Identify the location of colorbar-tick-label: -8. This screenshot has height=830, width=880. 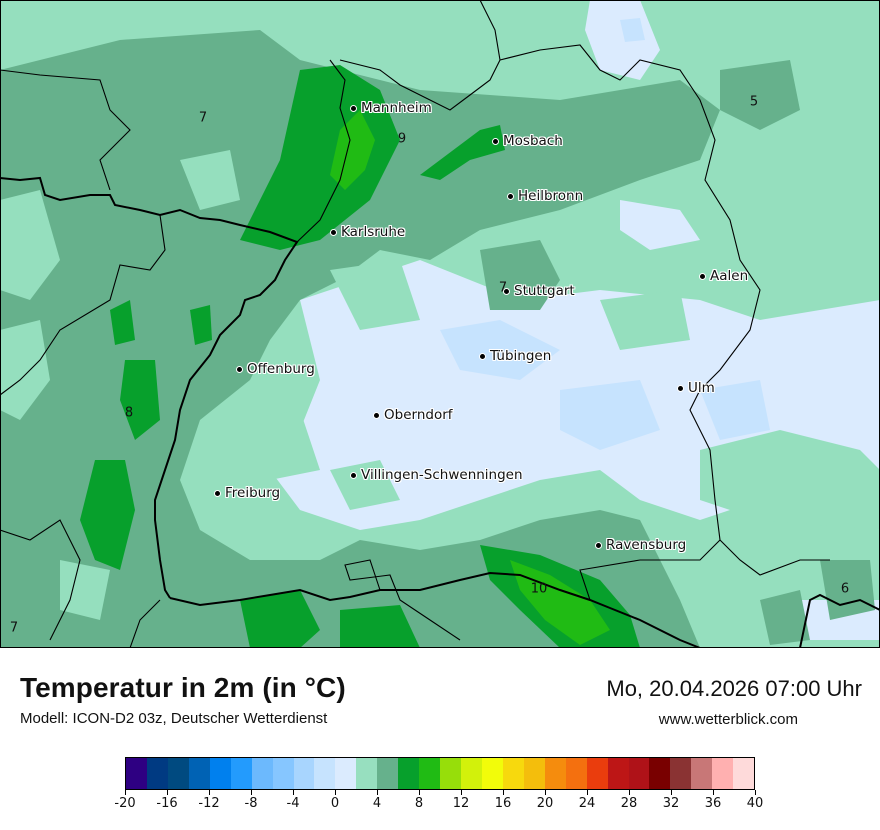
(251, 803).